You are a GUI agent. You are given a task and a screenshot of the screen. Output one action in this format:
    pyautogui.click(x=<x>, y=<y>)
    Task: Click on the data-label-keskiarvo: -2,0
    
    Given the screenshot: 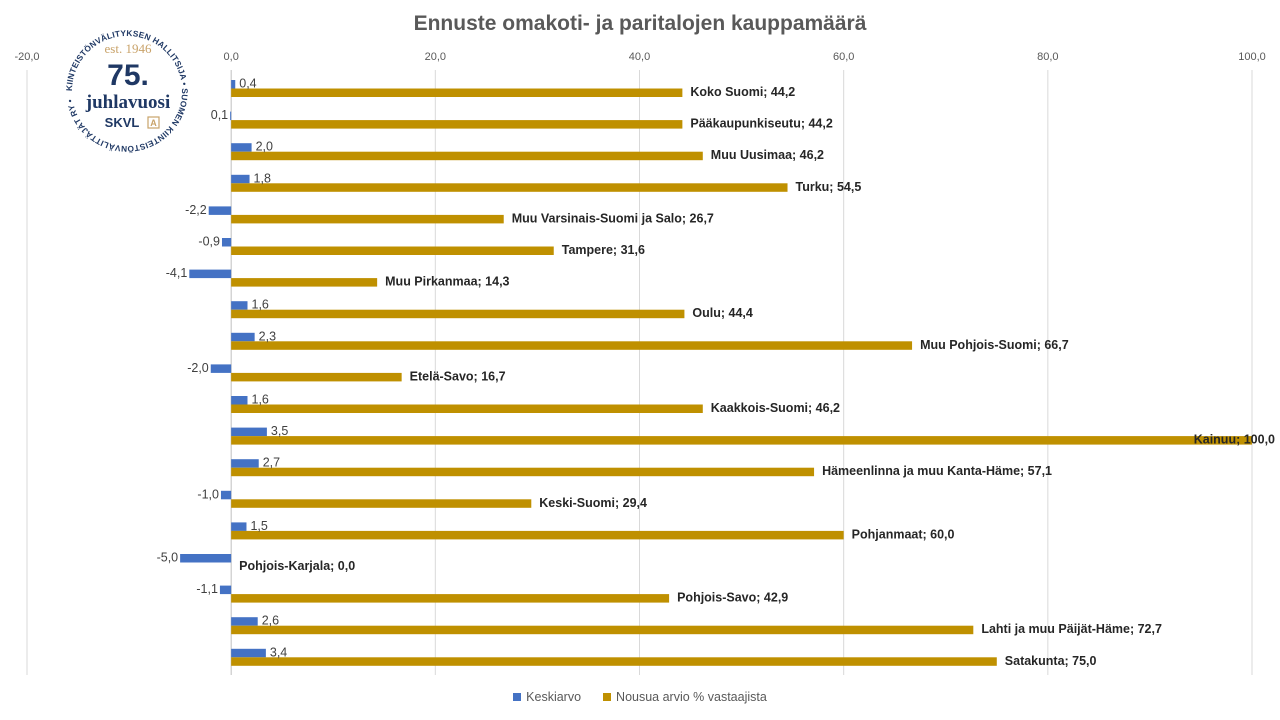 What is the action you would take?
    pyautogui.click(x=198, y=368)
    